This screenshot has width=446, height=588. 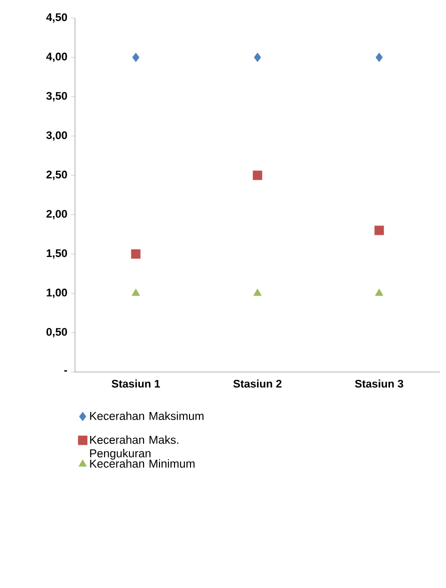 What do you see at coordinates (57, 97) in the screenshot?
I see `y-tick-label: 3,50` at bounding box center [57, 97].